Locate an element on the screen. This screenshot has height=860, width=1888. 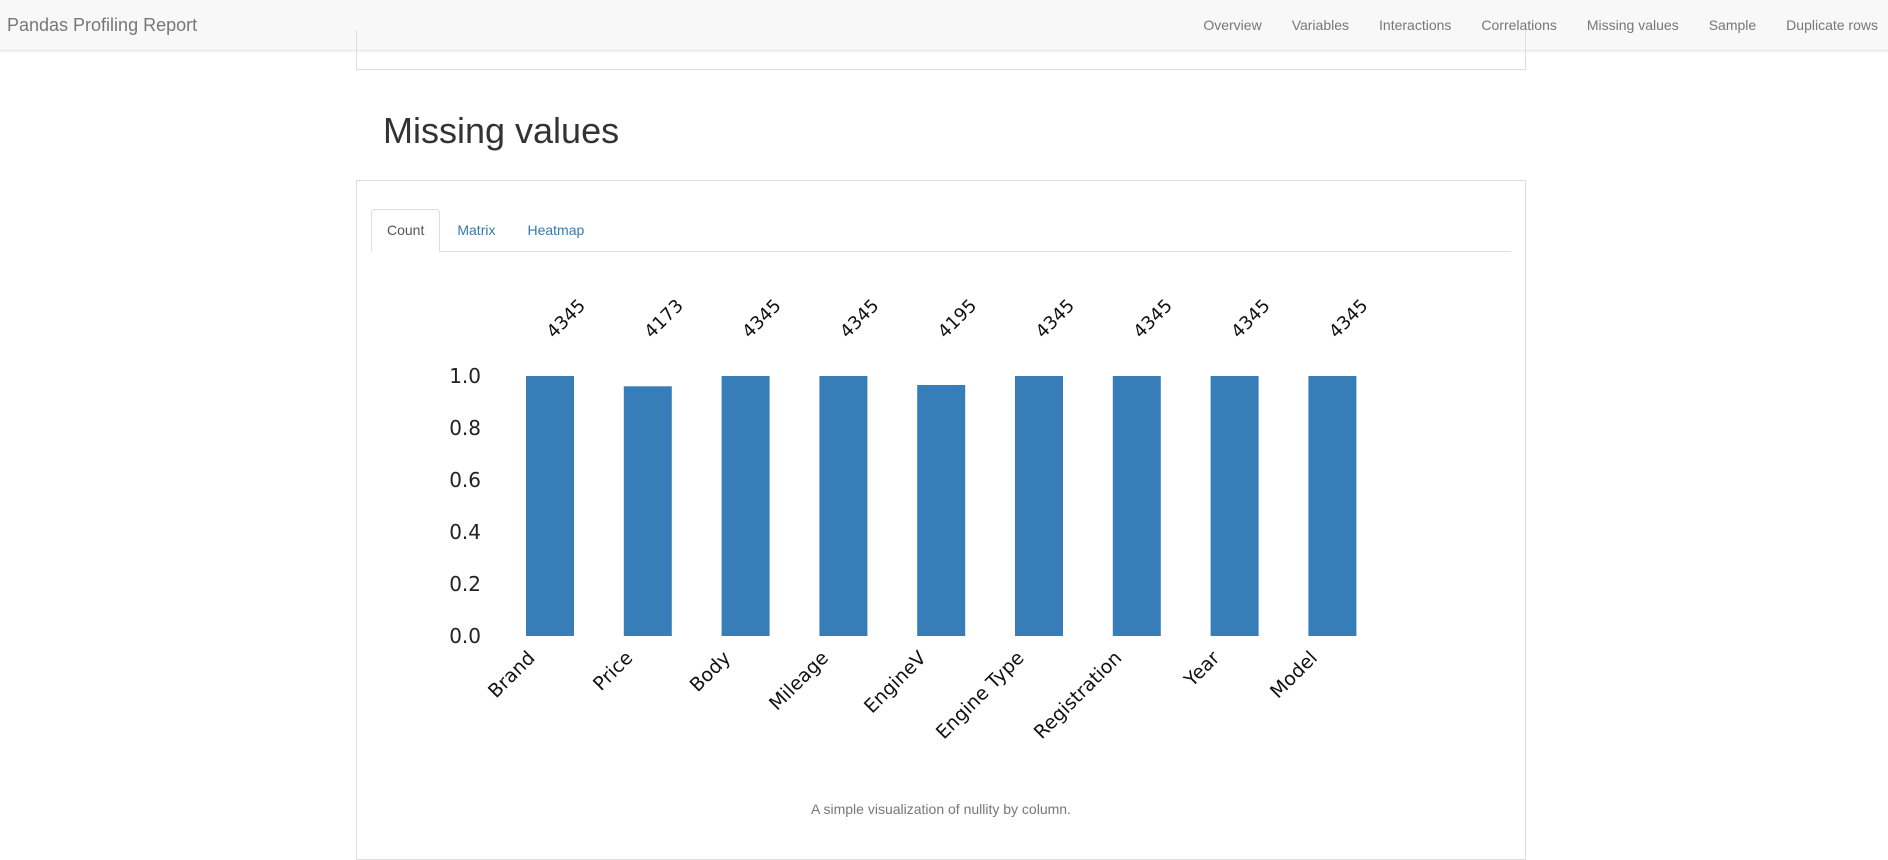
nav-link-missing-values: Missing values is located at coordinates (1632, 25).